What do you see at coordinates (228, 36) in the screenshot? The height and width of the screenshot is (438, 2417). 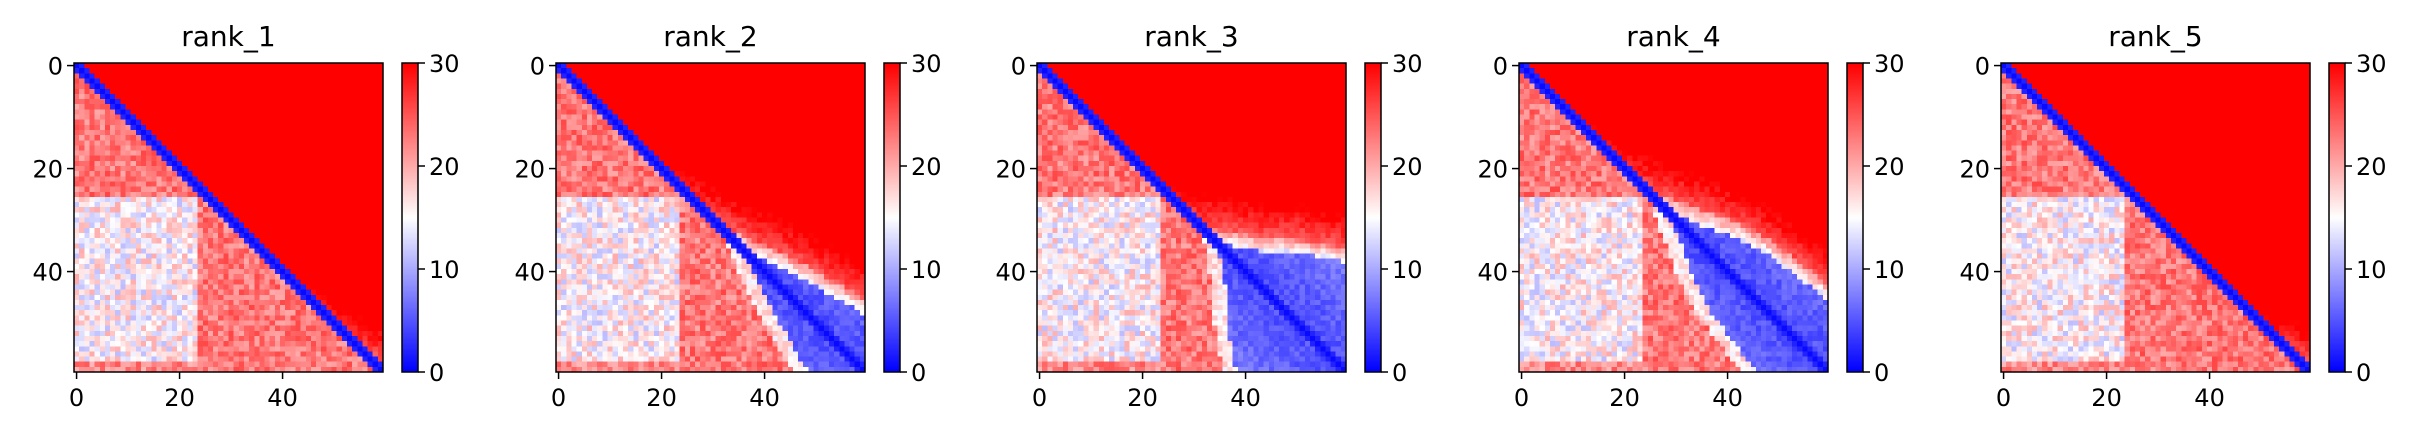 I see `panel-title: rank_1` at bounding box center [228, 36].